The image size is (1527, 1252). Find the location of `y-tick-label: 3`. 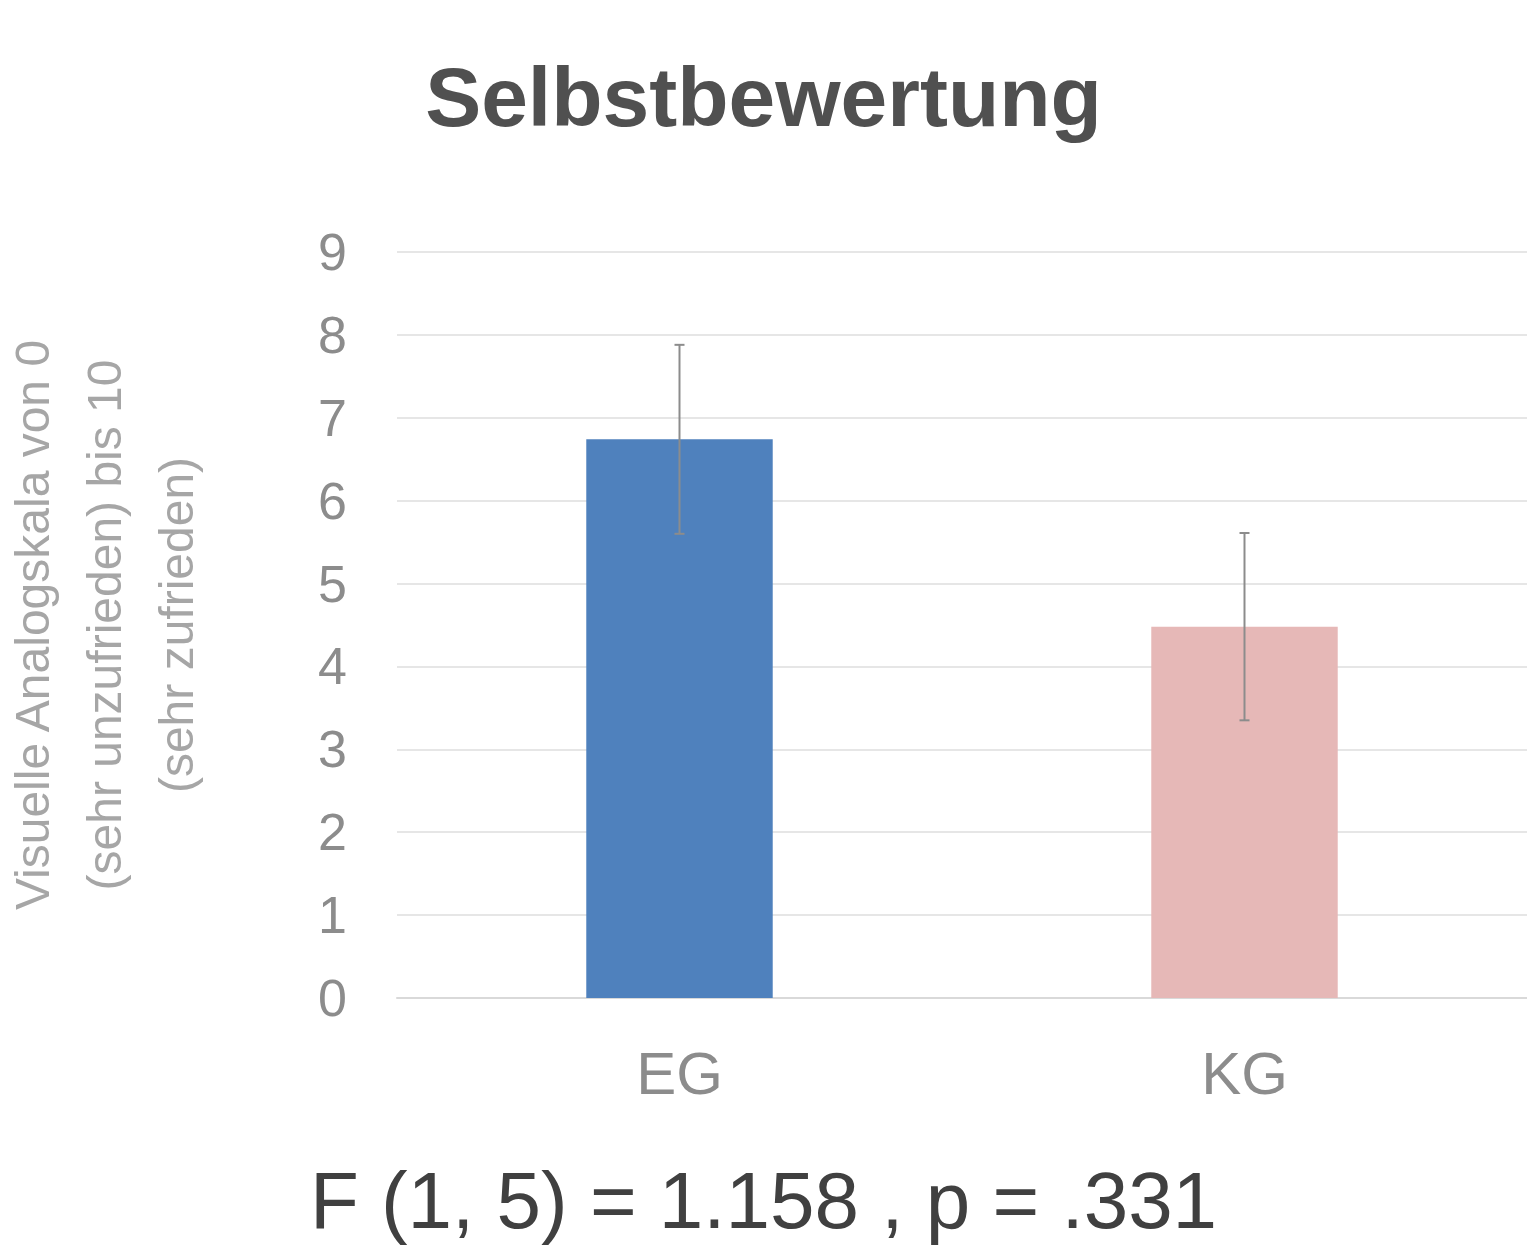

y-tick-label: 3 is located at coordinates (332, 749).